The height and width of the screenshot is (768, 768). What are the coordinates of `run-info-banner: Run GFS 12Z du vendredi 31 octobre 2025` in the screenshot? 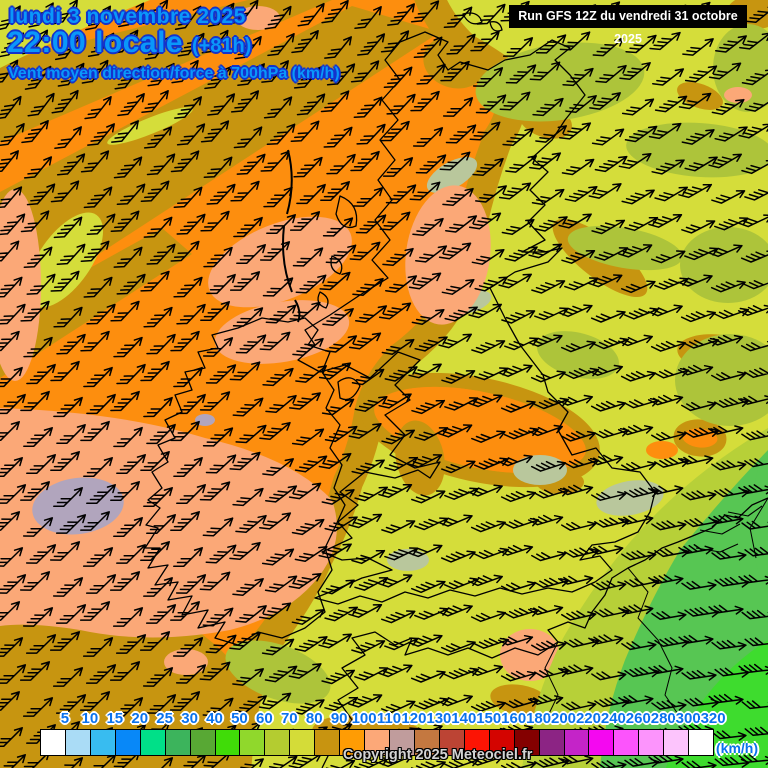 It's located at (628, 25).